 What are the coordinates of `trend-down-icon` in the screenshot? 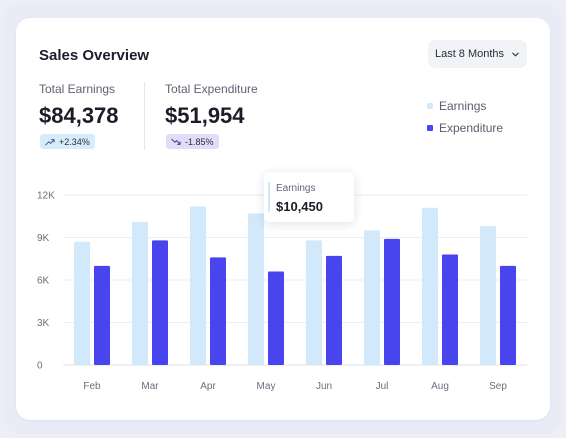 It's located at (176, 141).